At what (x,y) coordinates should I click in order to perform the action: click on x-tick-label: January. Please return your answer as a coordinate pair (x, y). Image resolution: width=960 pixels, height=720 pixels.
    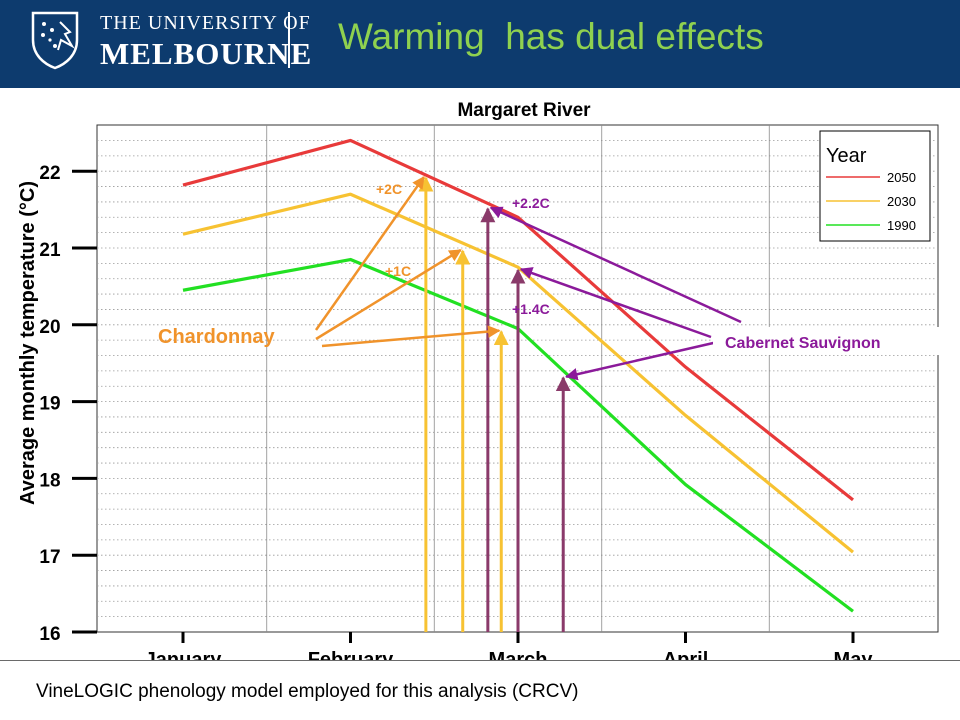
    Looking at the image, I should click on (184, 654).